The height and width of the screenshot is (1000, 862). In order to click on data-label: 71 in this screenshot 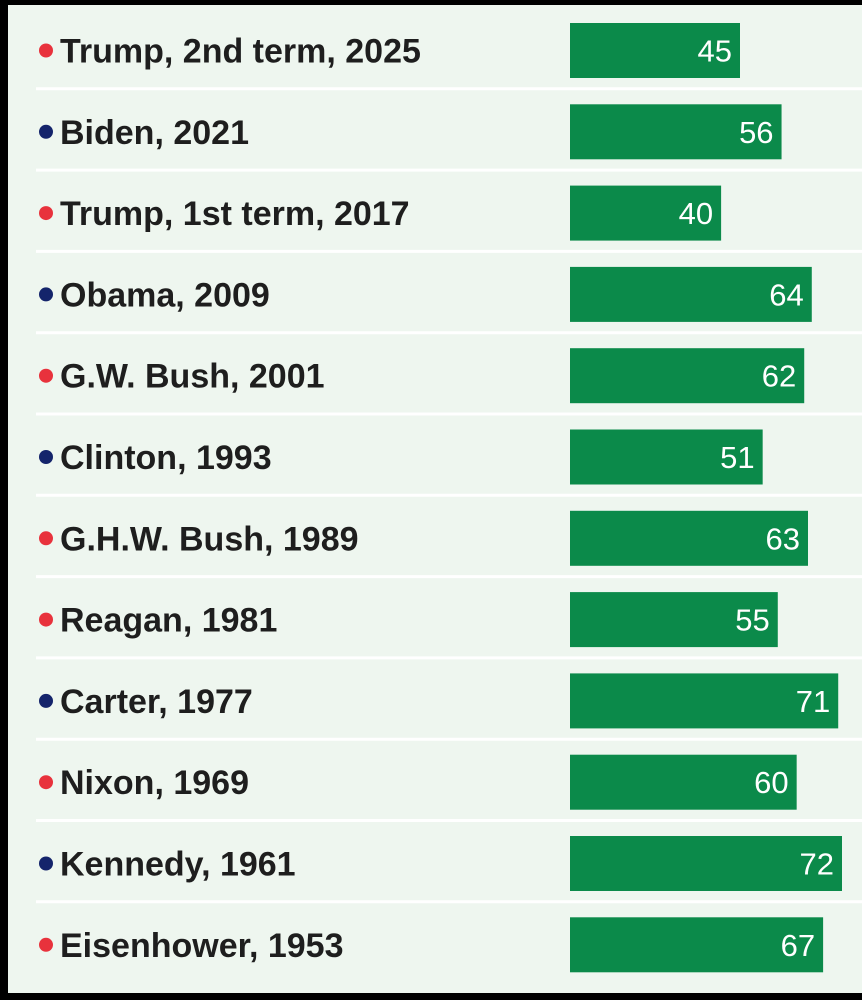, I will do `click(813, 701)`.